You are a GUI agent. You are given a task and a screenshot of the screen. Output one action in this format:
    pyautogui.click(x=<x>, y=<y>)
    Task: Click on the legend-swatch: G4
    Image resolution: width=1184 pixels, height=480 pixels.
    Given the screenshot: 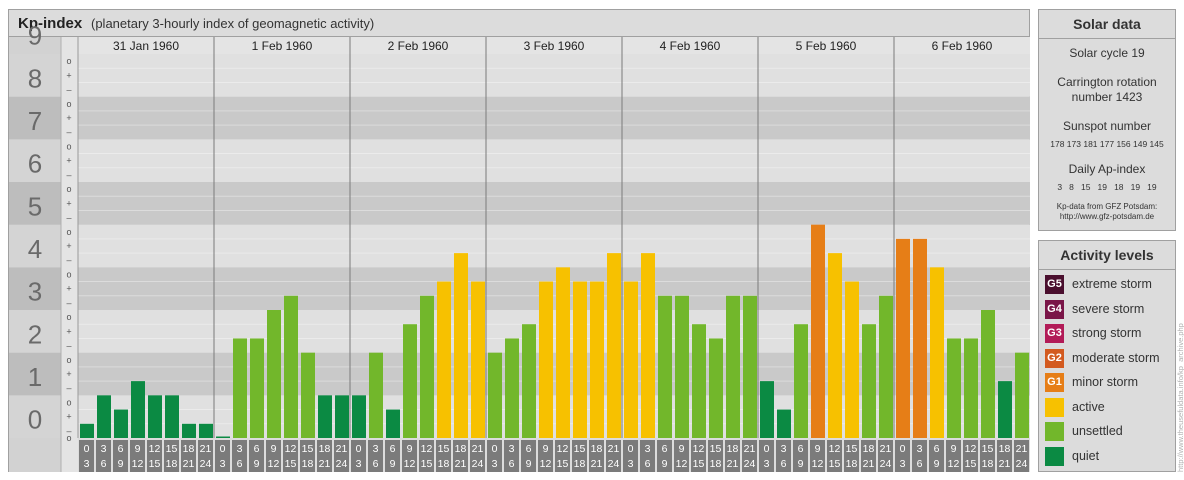 What is the action you would take?
    pyautogui.click(x=1054, y=309)
    